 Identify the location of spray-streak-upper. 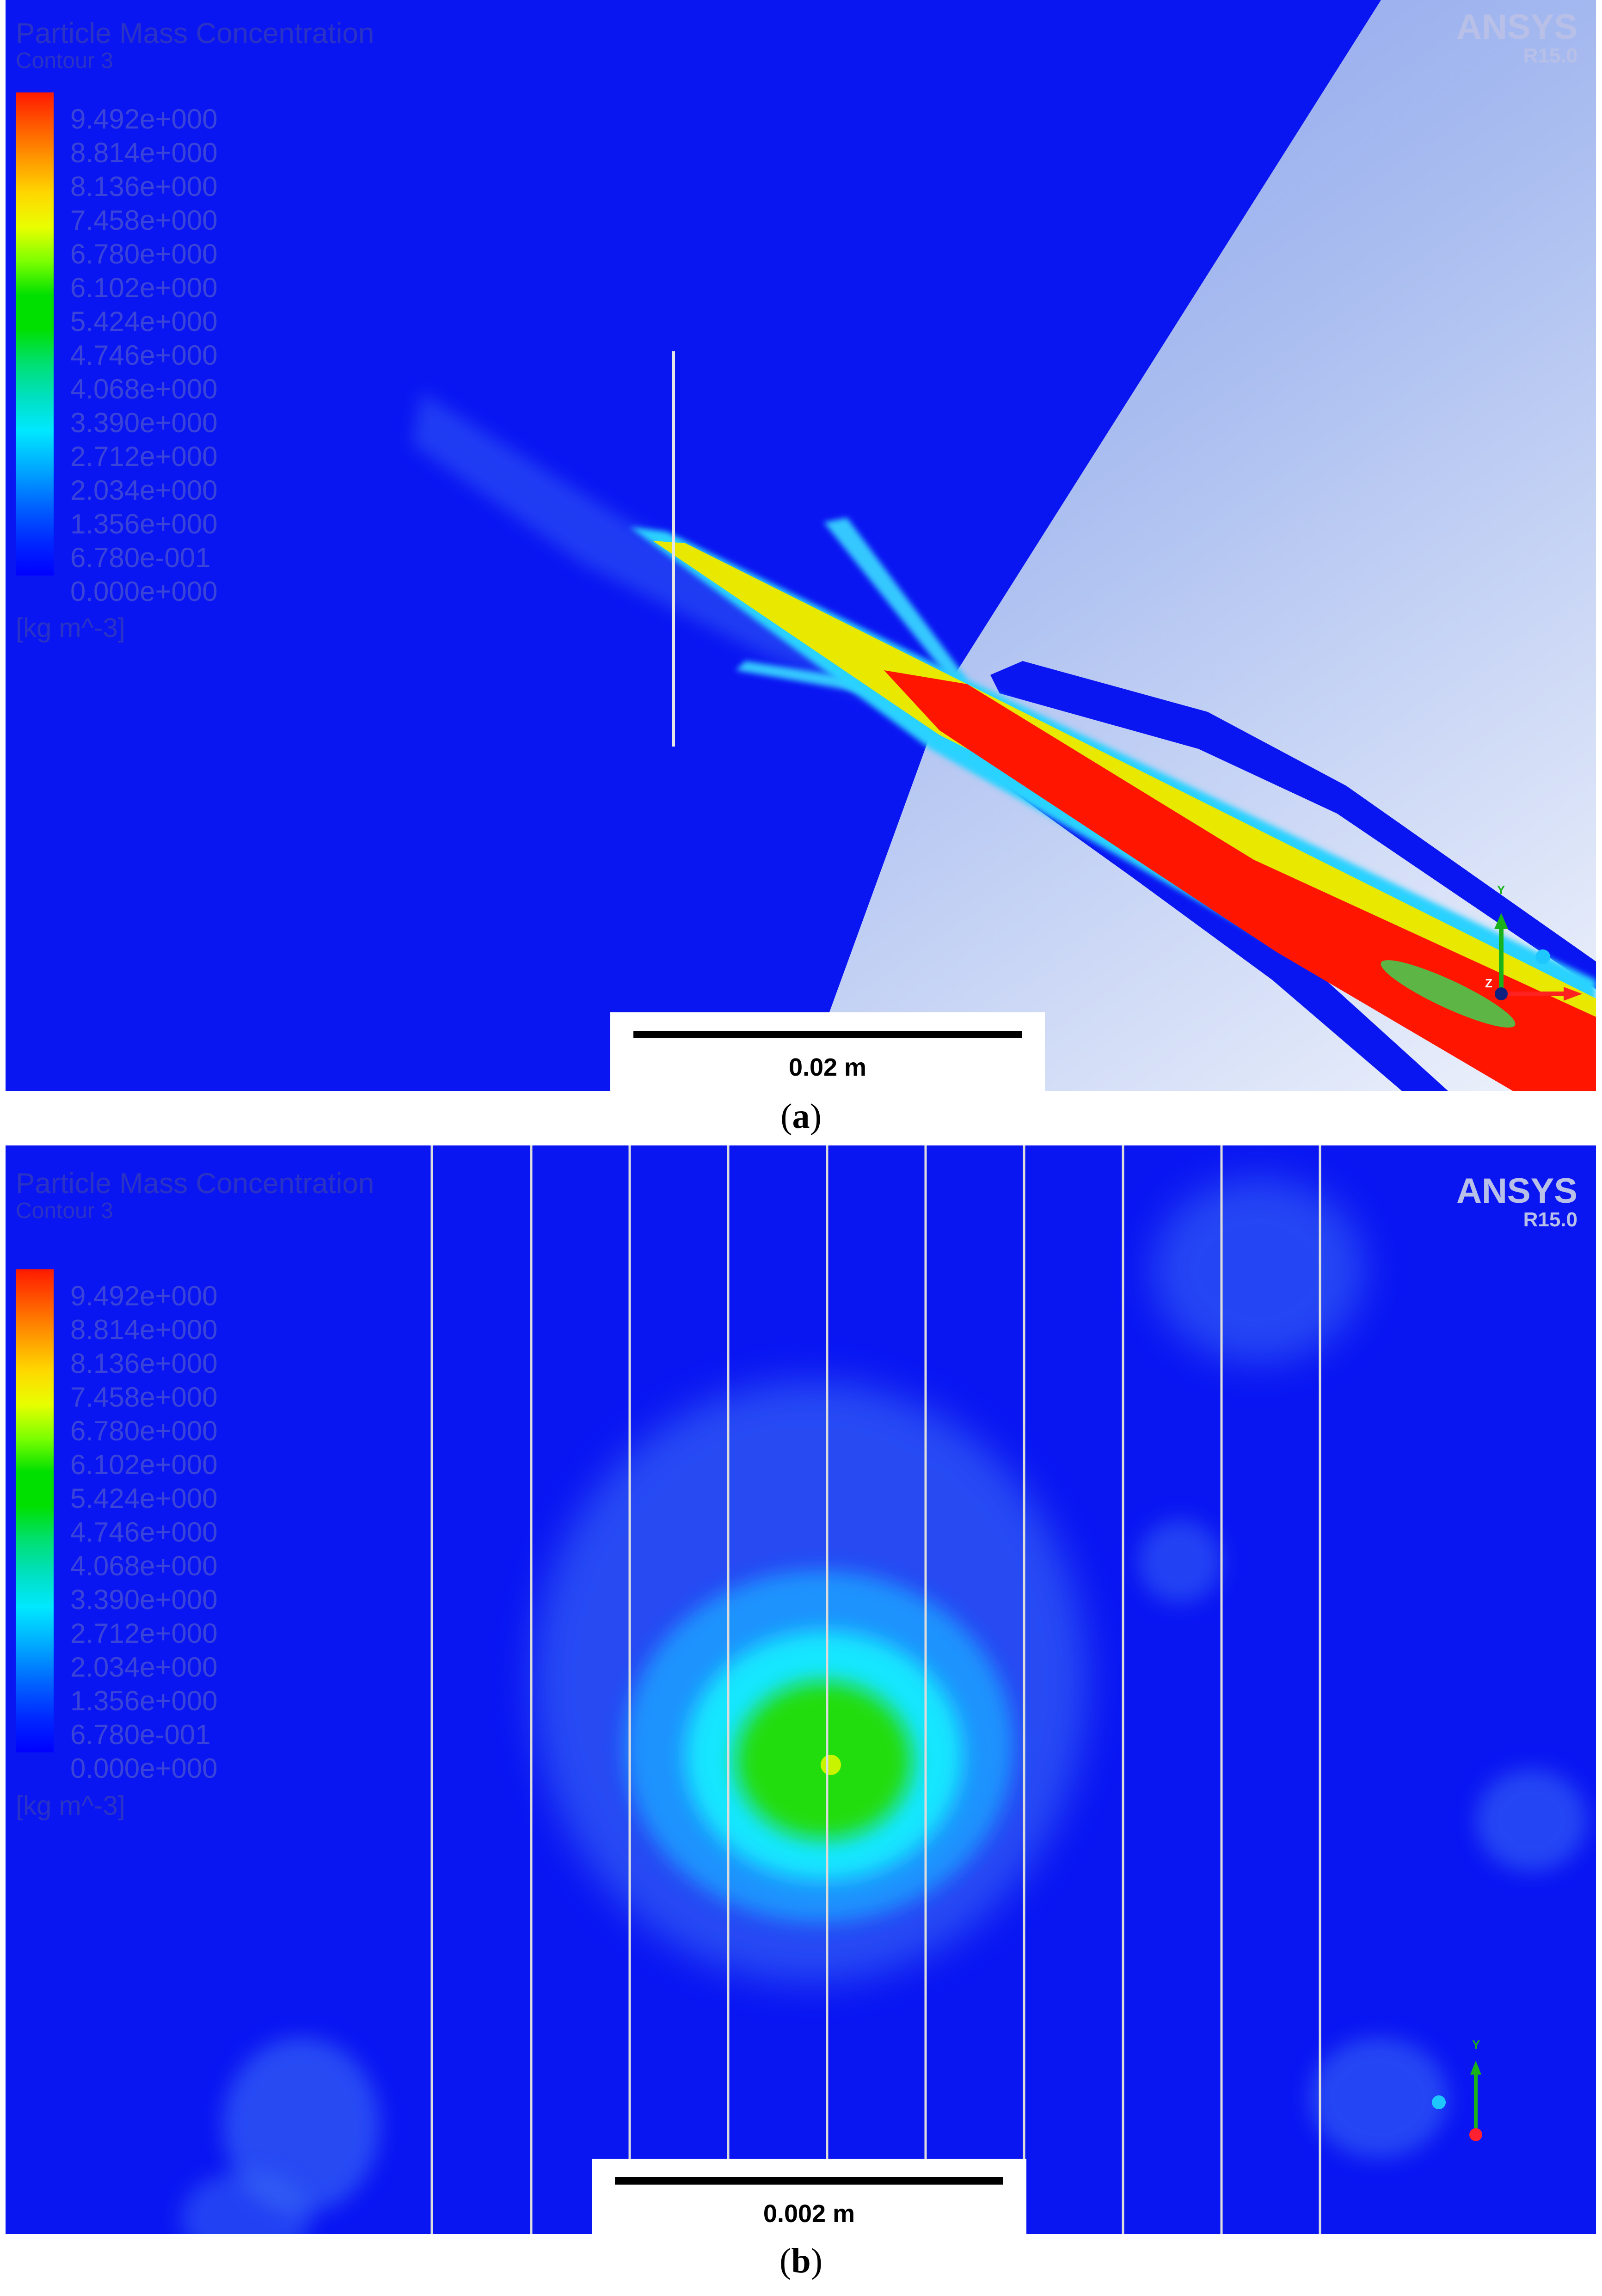
(895, 601).